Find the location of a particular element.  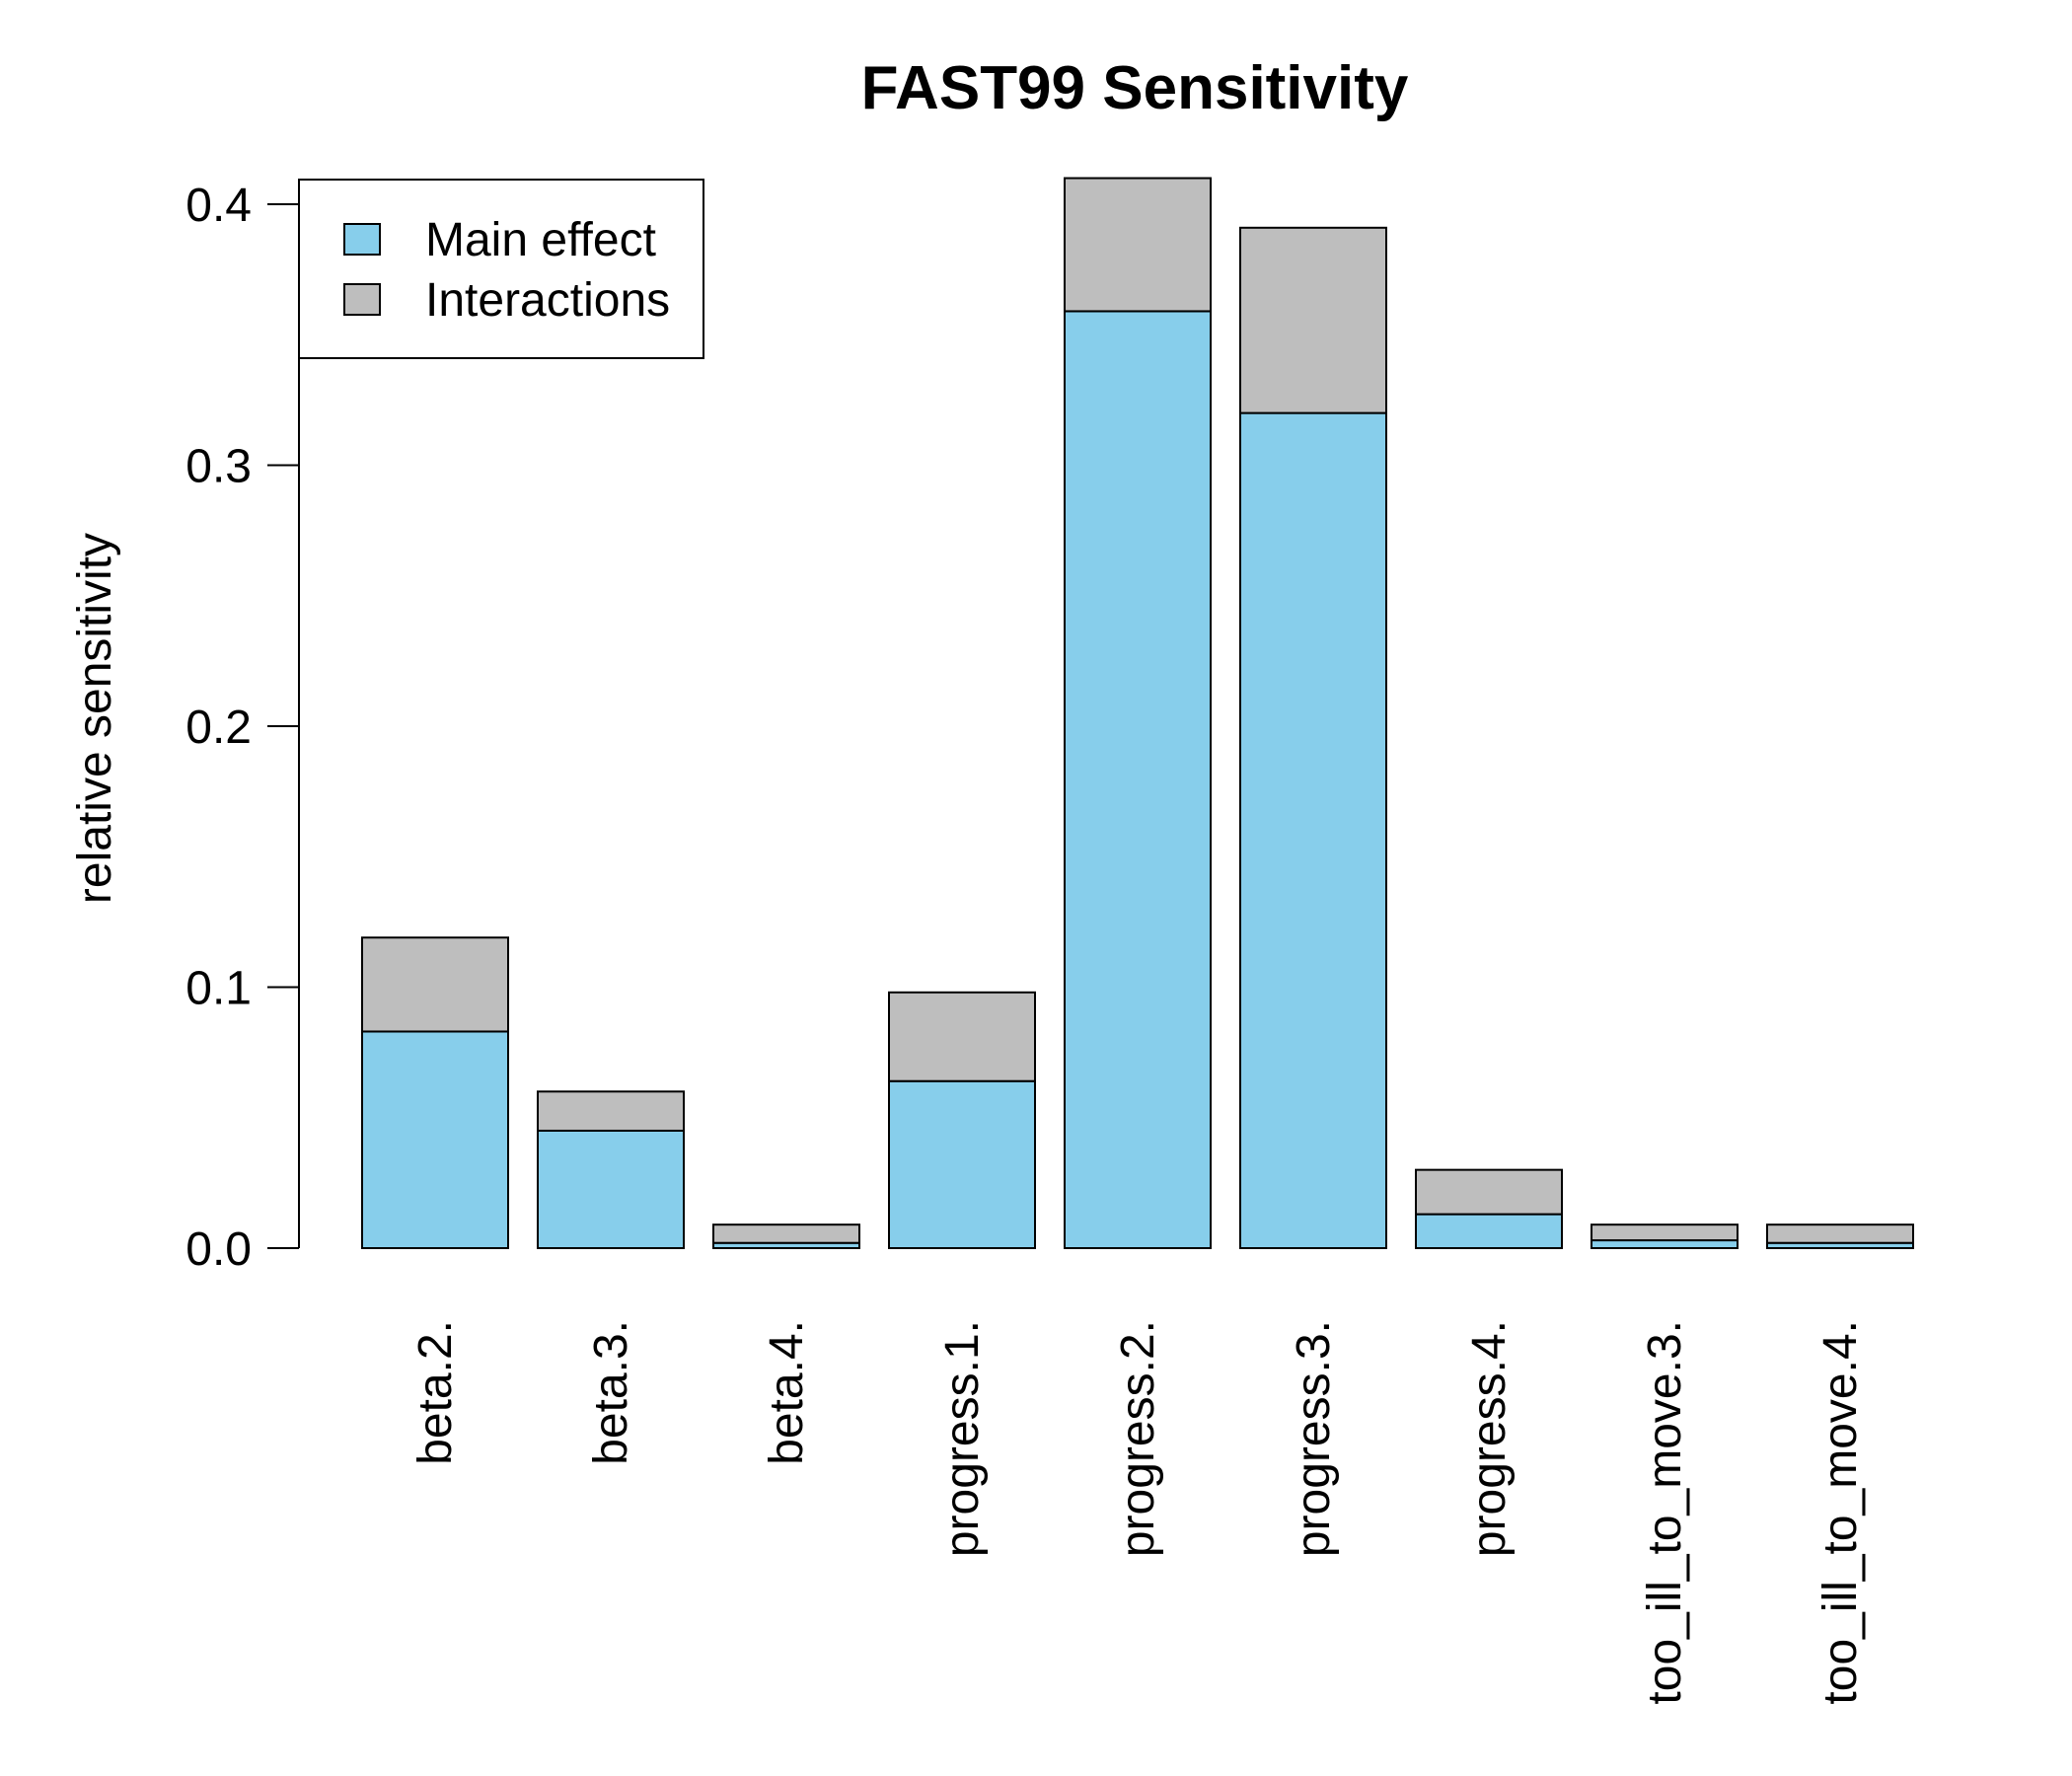

y-tick-label: 0.1 is located at coordinates (218, 989).